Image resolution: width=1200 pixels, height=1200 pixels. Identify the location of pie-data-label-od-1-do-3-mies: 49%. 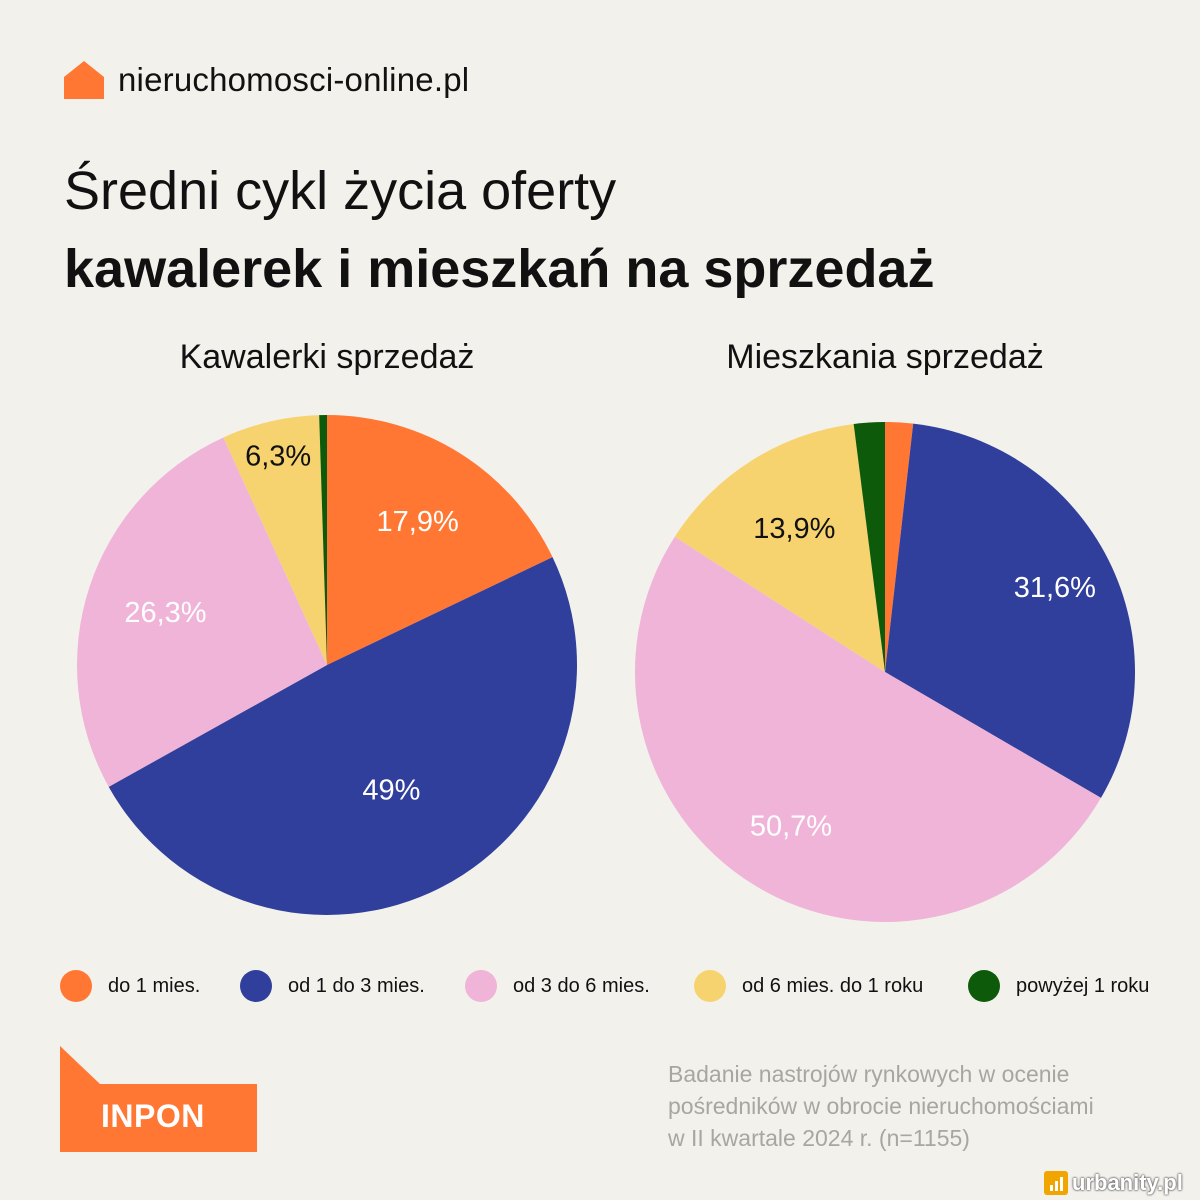
(391, 790).